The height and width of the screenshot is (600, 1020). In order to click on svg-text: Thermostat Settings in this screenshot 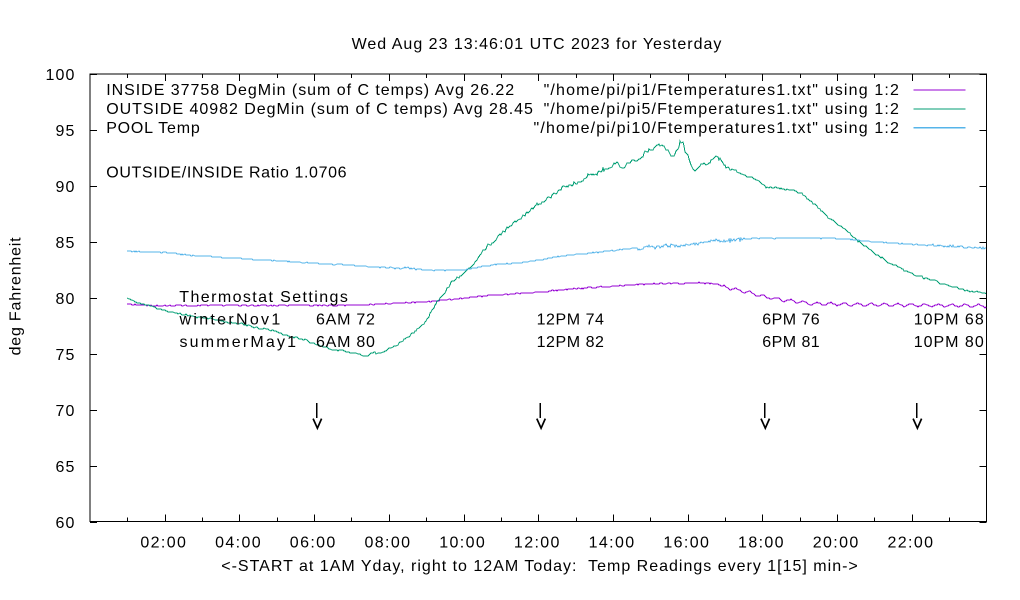, I will do `click(264, 297)`.